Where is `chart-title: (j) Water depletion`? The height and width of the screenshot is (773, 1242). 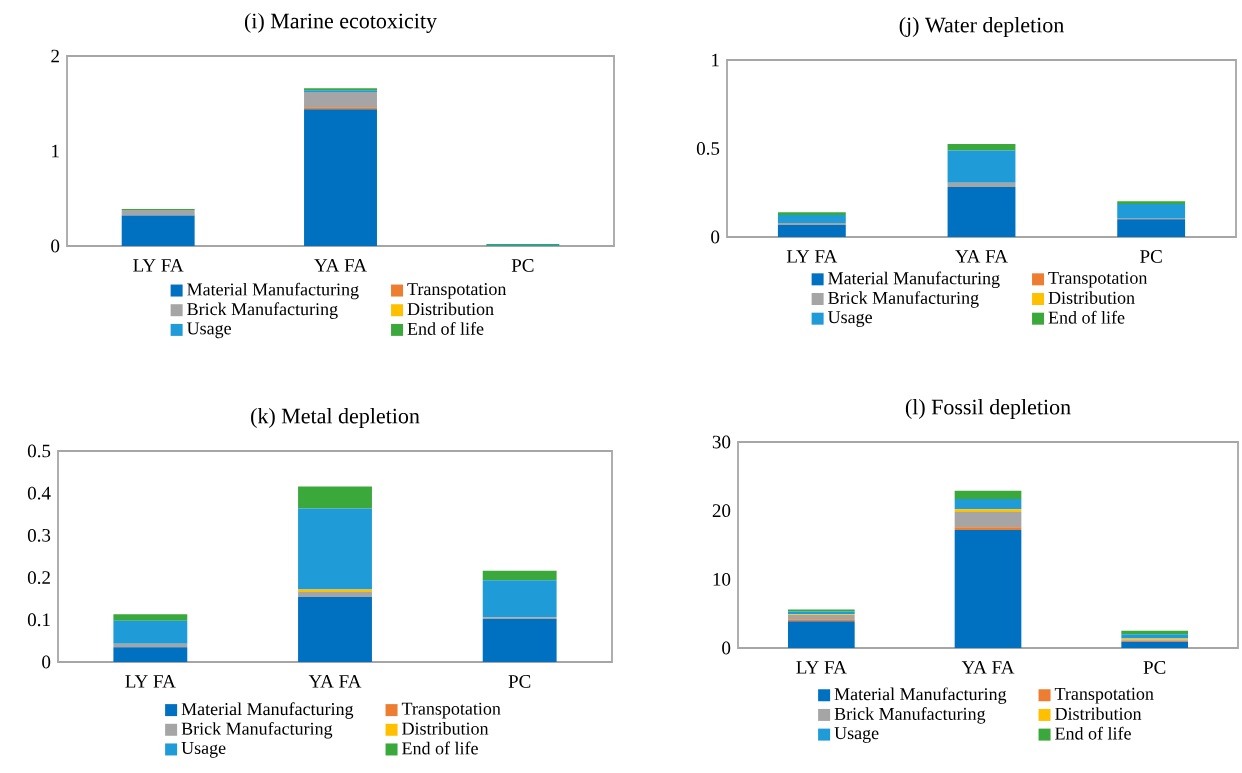
chart-title: (j) Water depletion is located at coordinates (981, 27).